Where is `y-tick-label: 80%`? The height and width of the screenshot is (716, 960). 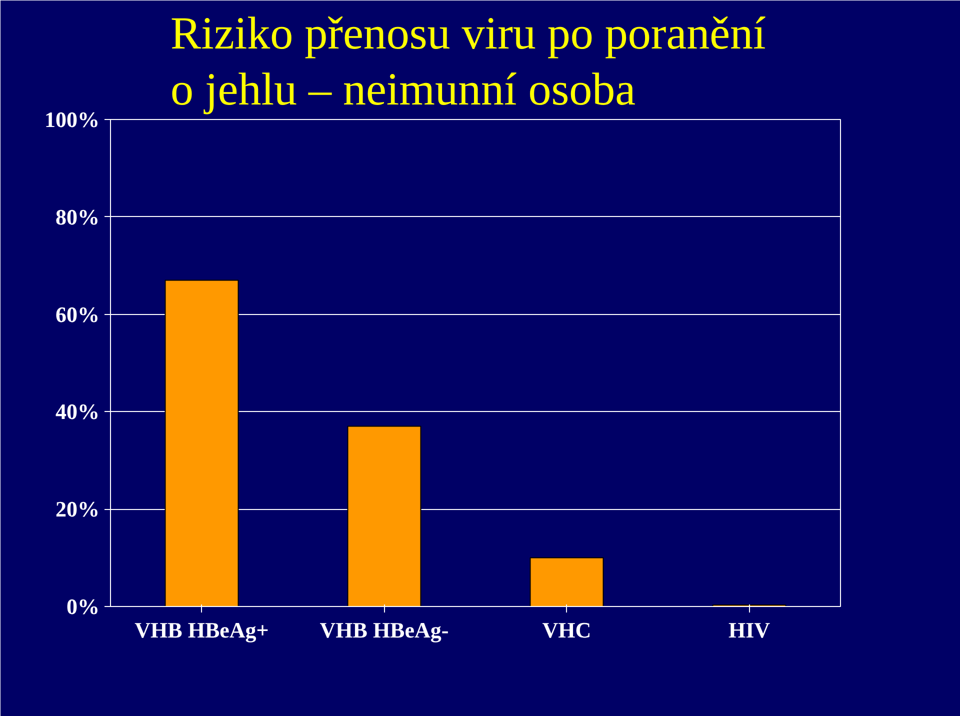 y-tick-label: 80% is located at coordinates (78, 217).